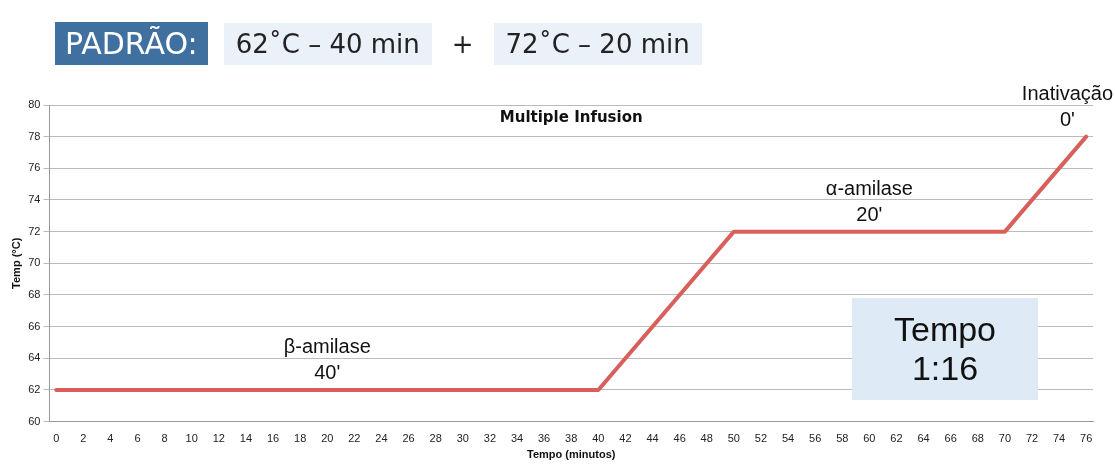 The image size is (1115, 466). What do you see at coordinates (945, 349) in the screenshot?
I see `annotation: Tempo 1:16` at bounding box center [945, 349].